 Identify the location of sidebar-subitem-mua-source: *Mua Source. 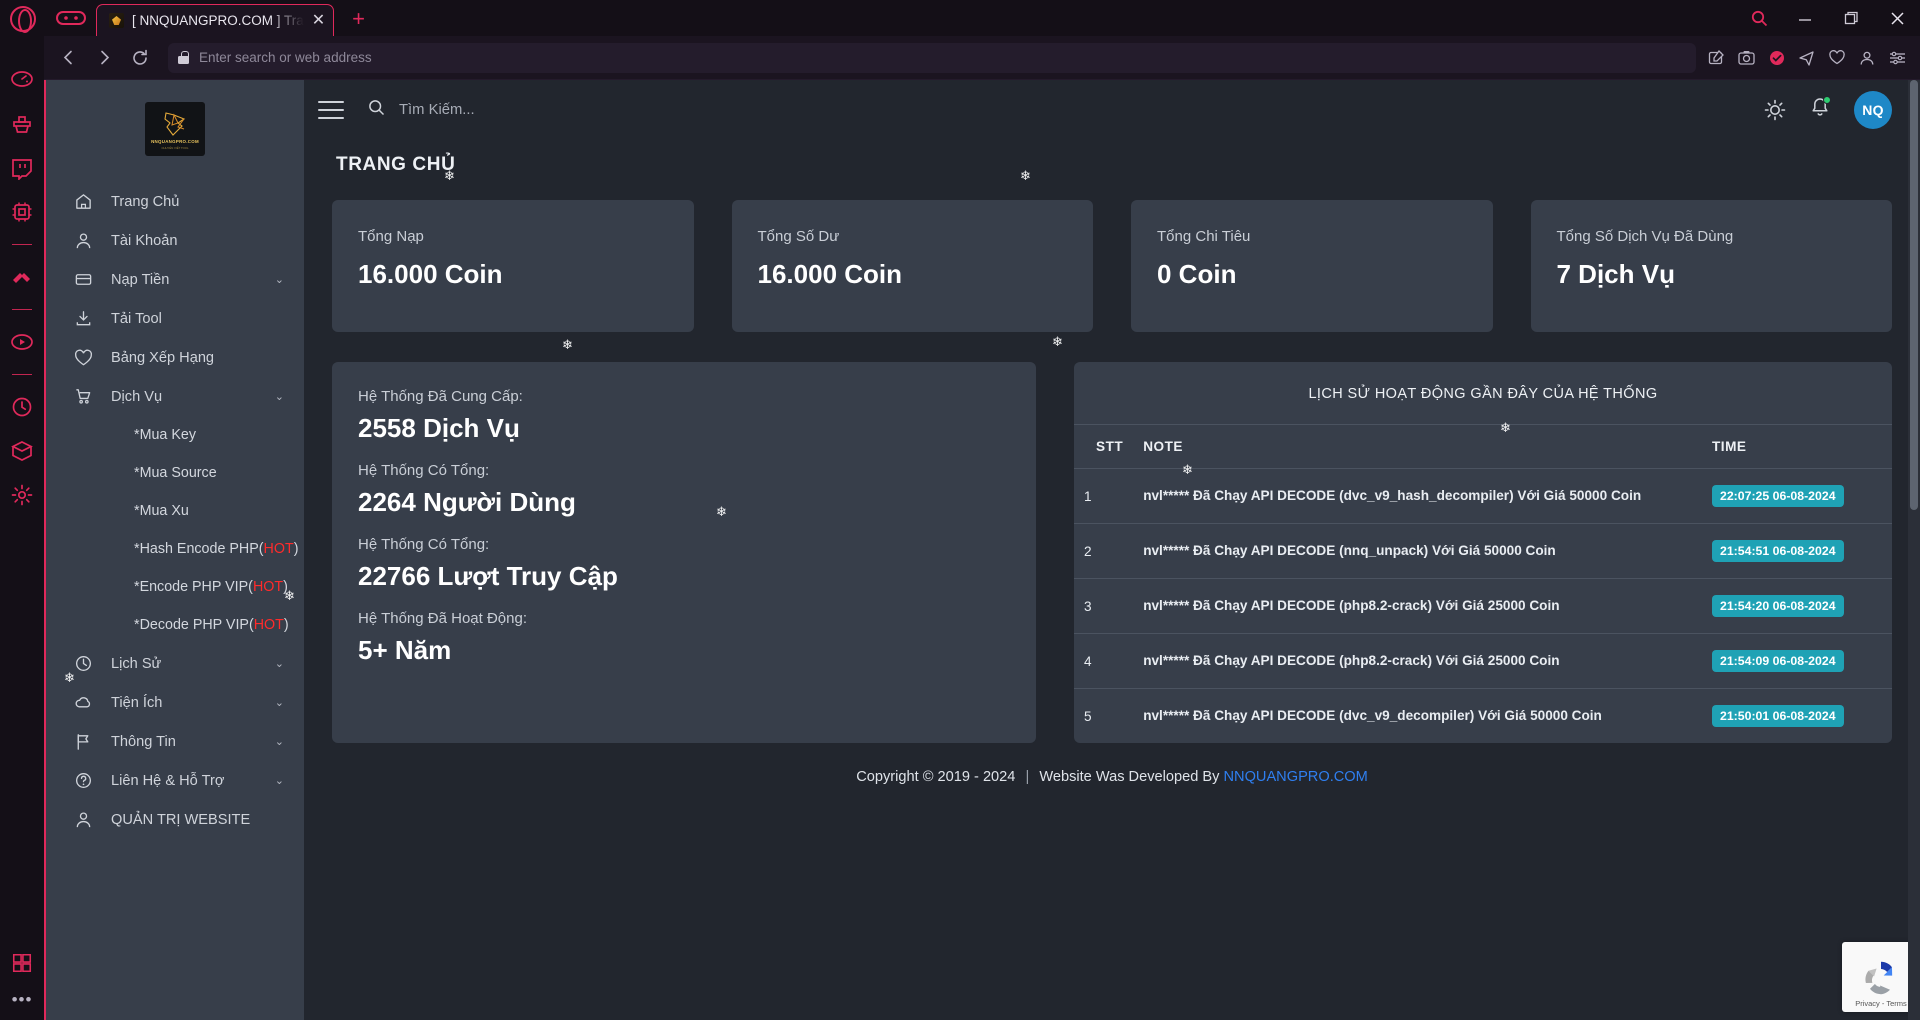
(175, 473).